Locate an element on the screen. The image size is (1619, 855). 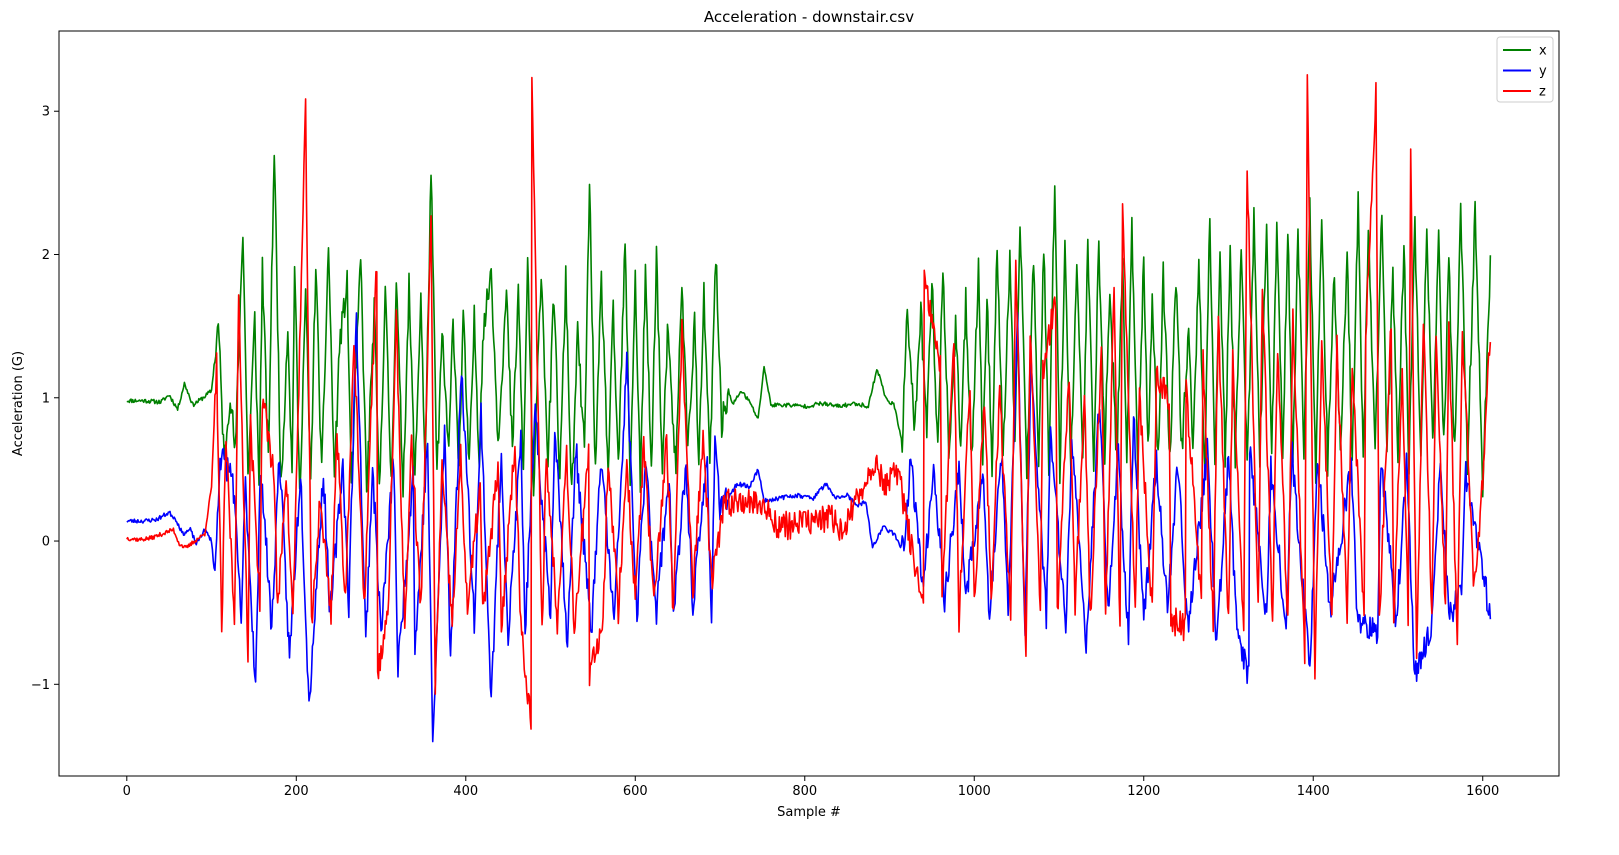
y-axis-label: Acceleration (G) is located at coordinates (18, 403).